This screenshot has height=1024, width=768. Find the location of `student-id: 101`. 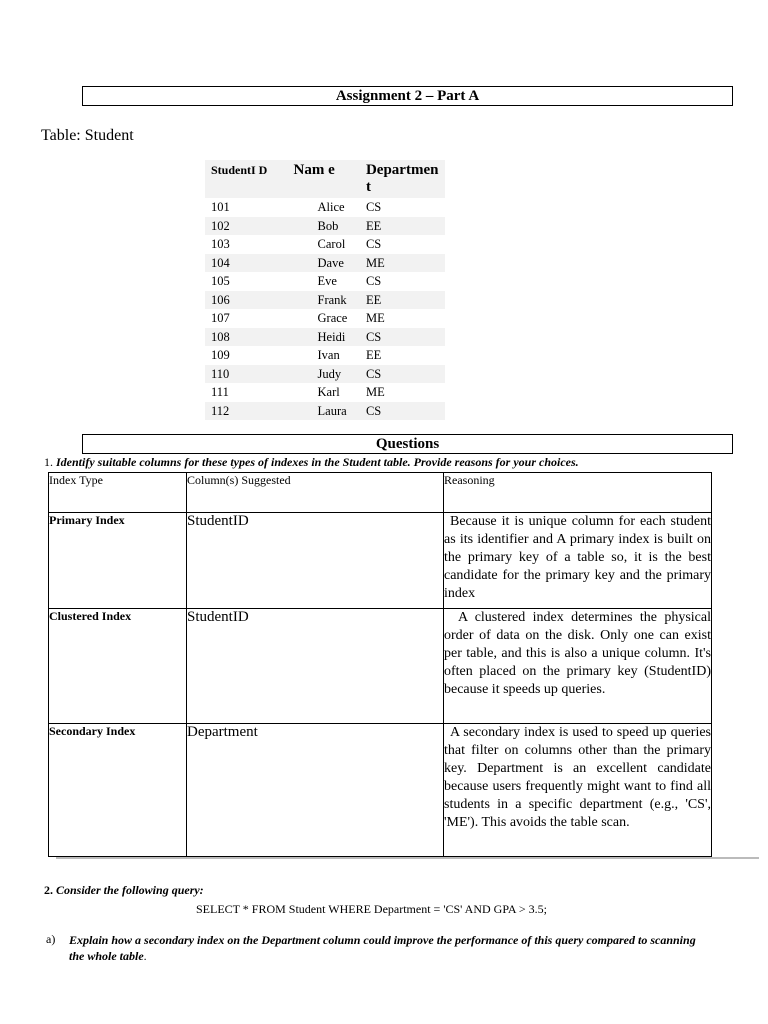

student-id: 101 is located at coordinates (220, 207).